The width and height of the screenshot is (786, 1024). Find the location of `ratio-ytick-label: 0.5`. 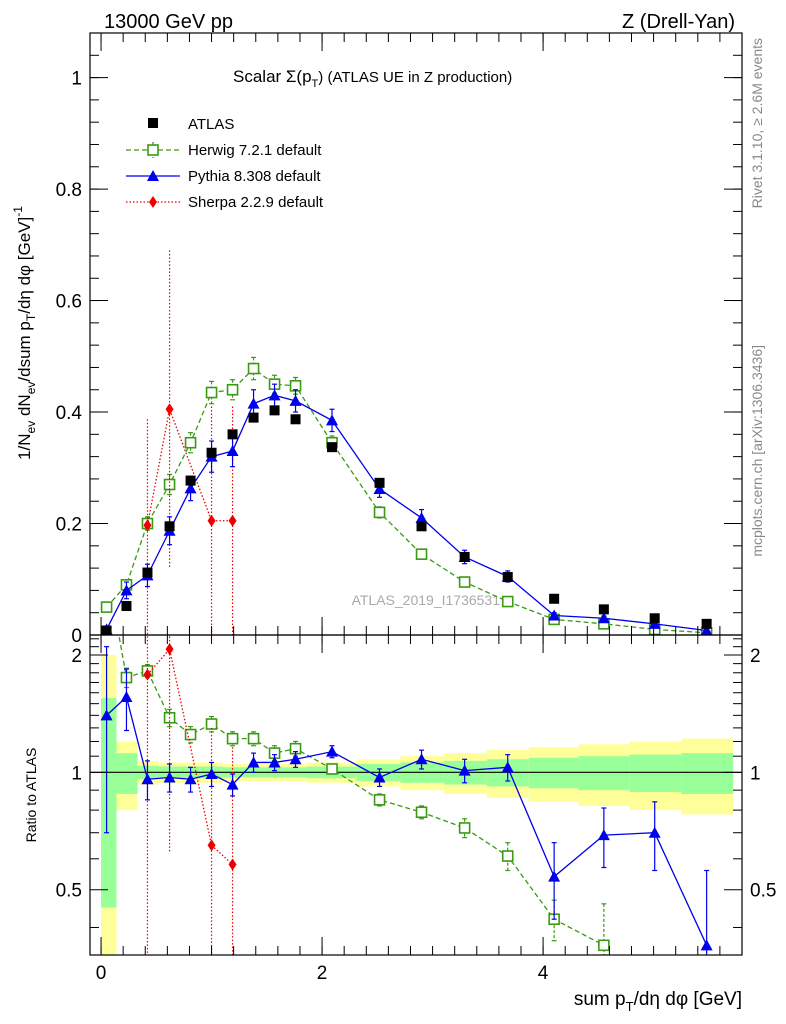

ratio-ytick-label: 0.5 is located at coordinates (69, 891).